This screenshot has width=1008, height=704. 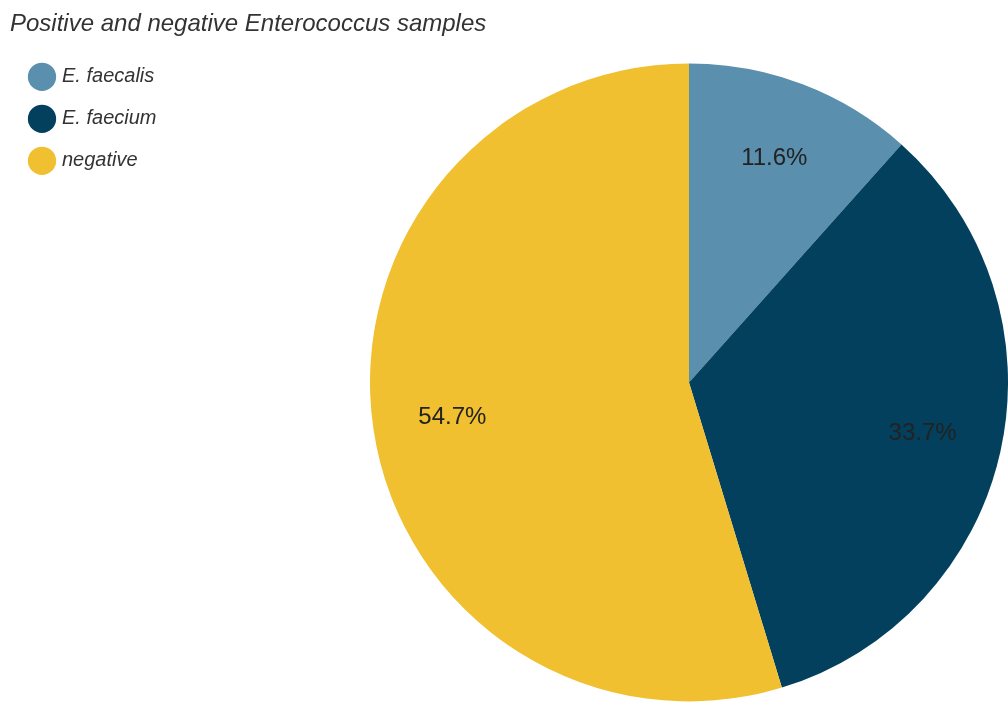 What do you see at coordinates (108, 75) in the screenshot?
I see `legend-label: E. faecalis` at bounding box center [108, 75].